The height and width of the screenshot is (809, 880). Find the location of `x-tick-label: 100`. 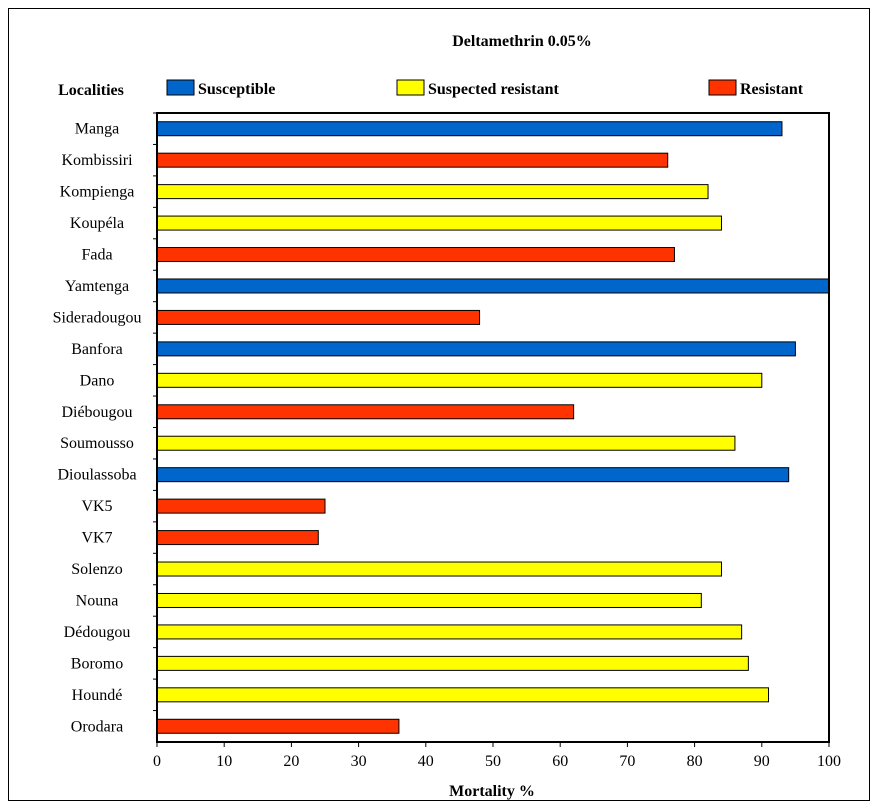

x-tick-label: 100 is located at coordinates (829, 761).